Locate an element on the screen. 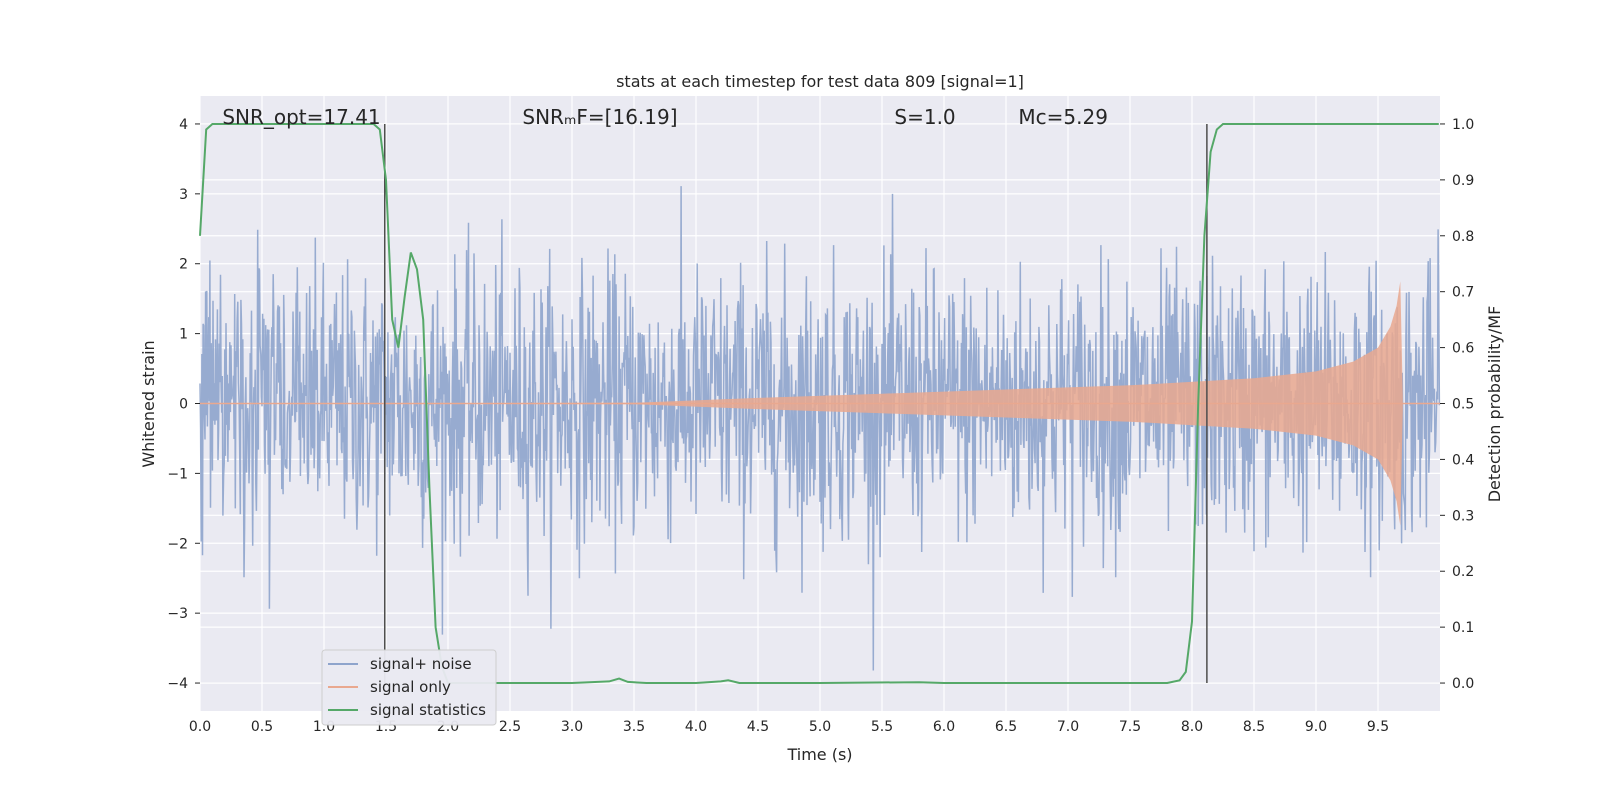 The height and width of the screenshot is (800, 1600). y-left-axis-ticks: 4 3 2 1 0 −1 −2 −3 −4 is located at coordinates (183, 404).